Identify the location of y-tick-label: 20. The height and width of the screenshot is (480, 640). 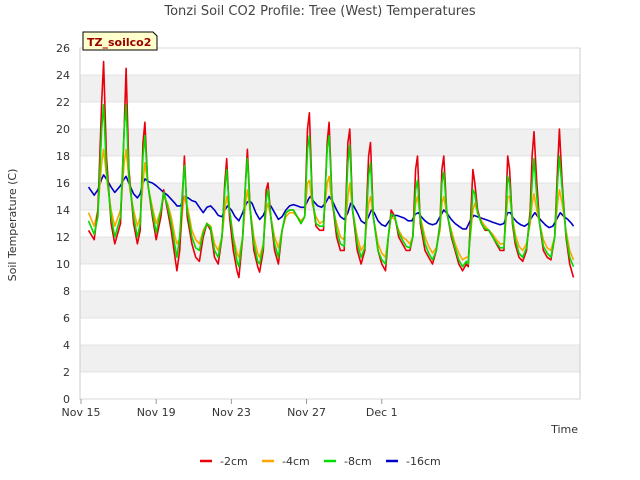
(63, 129).